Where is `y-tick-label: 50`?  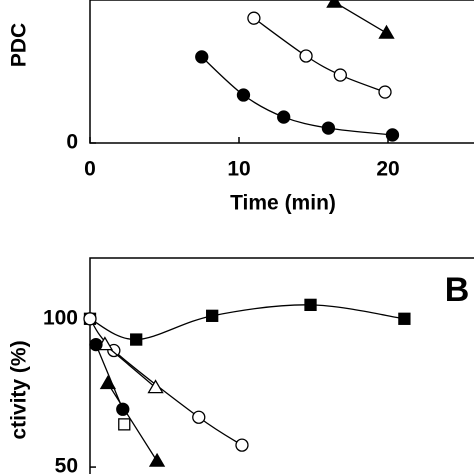 y-tick-label: 50 is located at coordinates (66, 464).